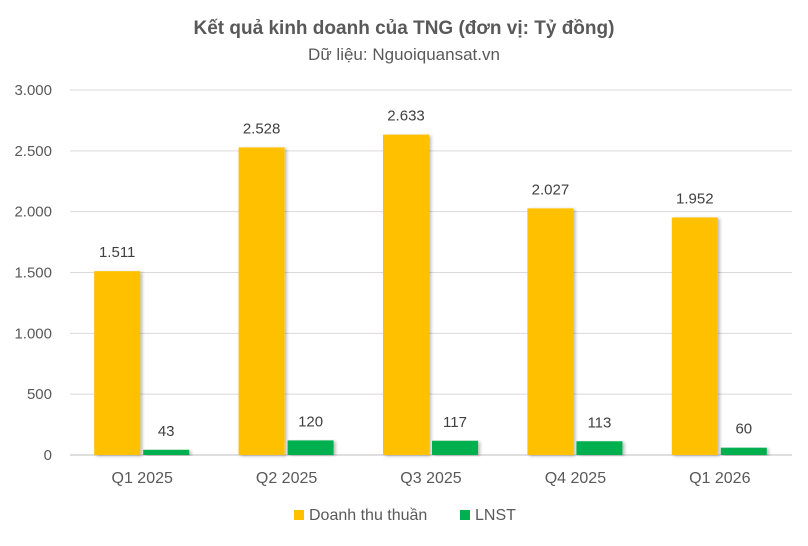 The image size is (808, 546). I want to click on x-tick-label: Q3 2025, so click(430, 478).